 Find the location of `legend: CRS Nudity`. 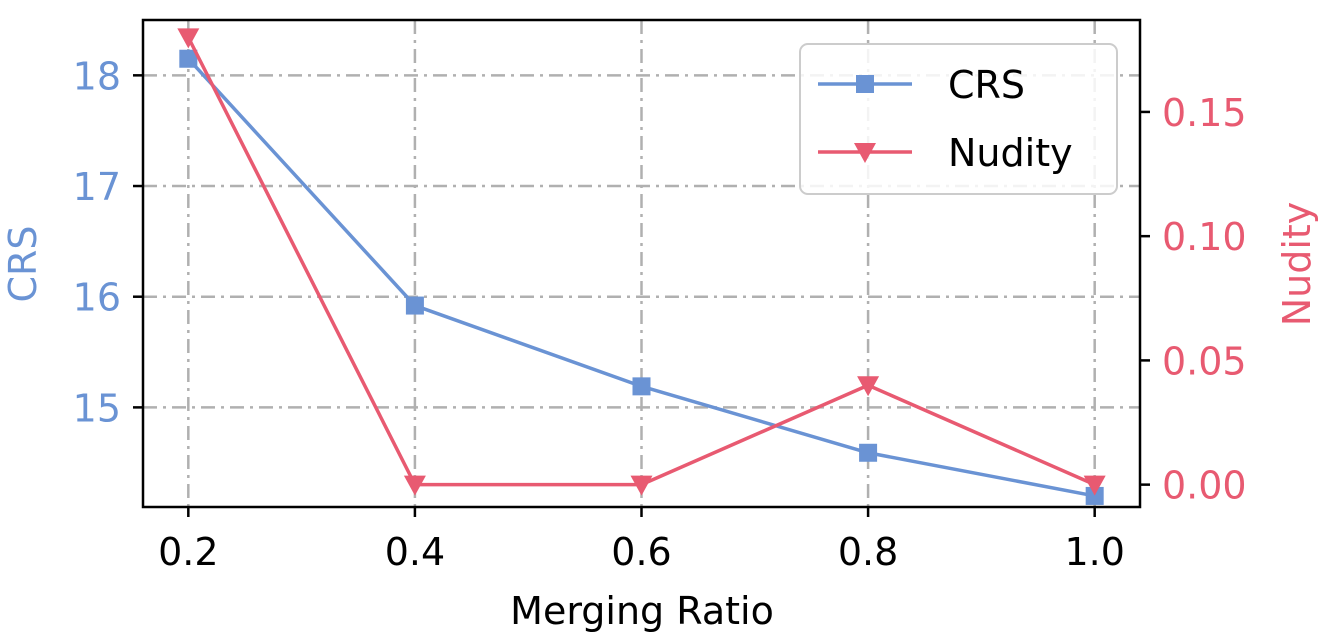

legend: CRS Nudity is located at coordinates (958, 119).